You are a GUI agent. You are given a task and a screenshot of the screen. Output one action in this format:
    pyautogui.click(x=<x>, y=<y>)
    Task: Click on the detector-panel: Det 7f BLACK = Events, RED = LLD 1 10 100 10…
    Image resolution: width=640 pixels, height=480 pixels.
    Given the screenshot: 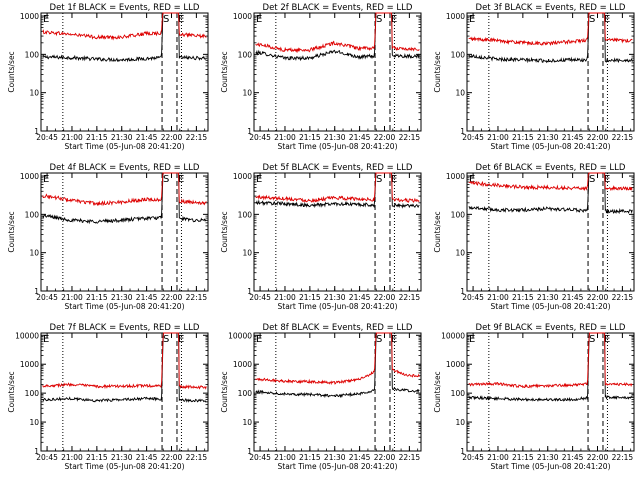 What is the action you would take?
    pyautogui.click(x=108, y=397)
    